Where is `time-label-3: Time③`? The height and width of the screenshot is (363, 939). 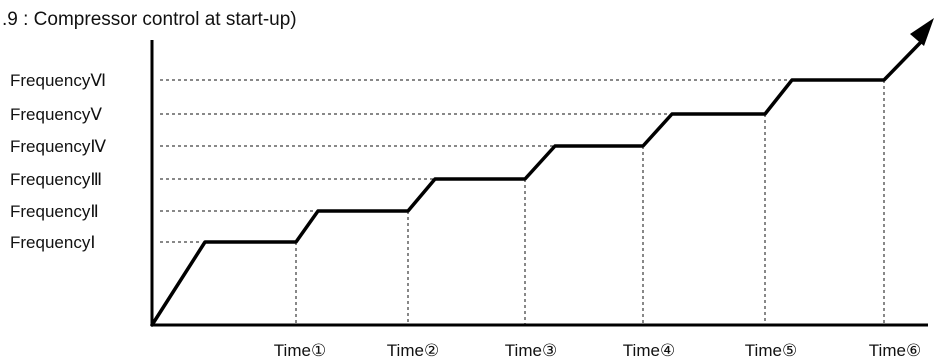
time-label-3: Time③ is located at coordinates (531, 350).